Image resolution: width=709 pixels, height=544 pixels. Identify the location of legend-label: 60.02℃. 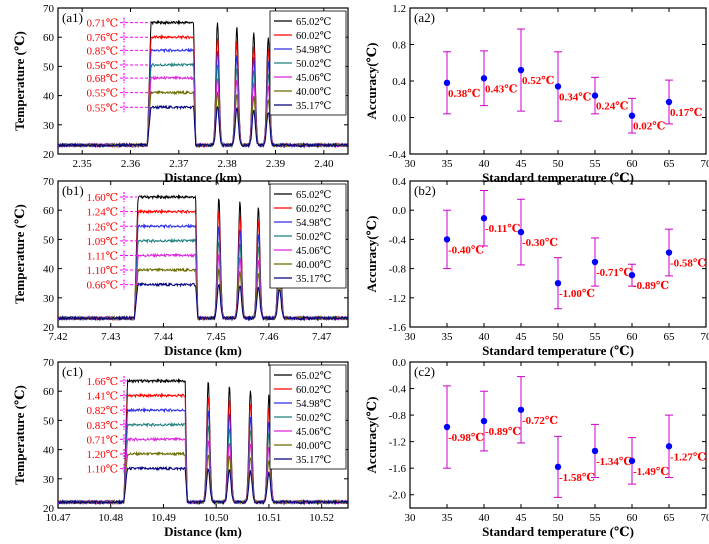
(314, 36).